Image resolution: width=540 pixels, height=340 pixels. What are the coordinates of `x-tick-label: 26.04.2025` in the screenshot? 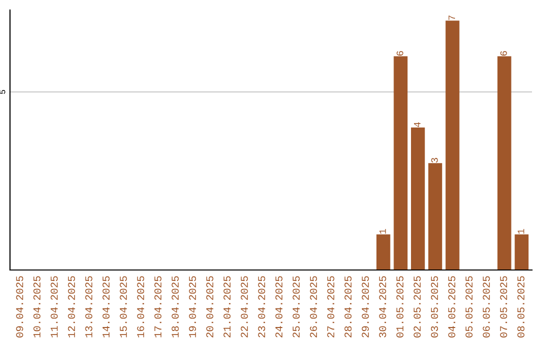 It's located at (314, 307).